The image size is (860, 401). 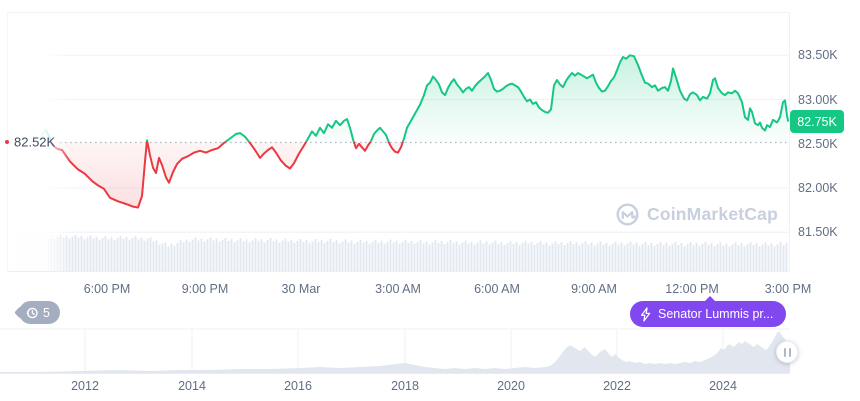 What do you see at coordinates (818, 143) in the screenshot?
I see `y-axis-label: 82.50K` at bounding box center [818, 143].